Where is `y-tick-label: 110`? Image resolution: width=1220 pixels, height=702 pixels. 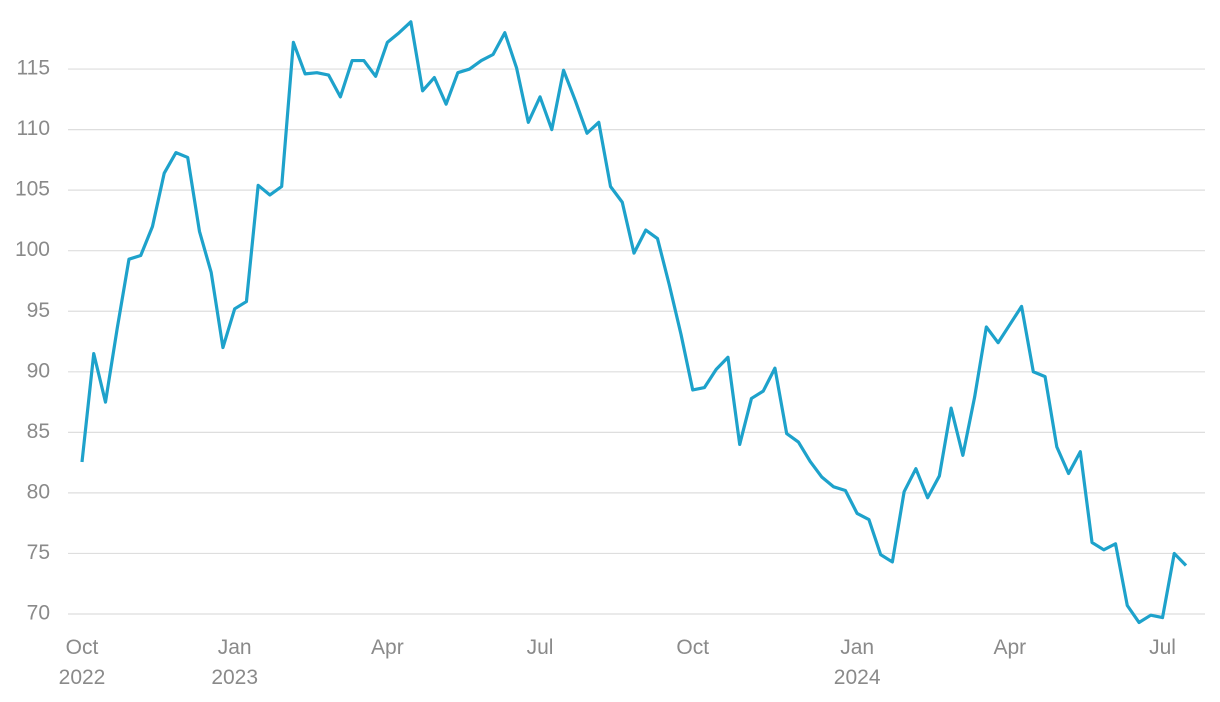
y-tick-label: 110 is located at coordinates (33, 128).